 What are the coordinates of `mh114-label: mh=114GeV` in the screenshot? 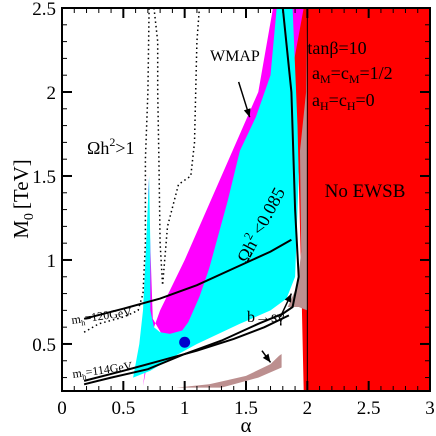 It's located at (102, 371).